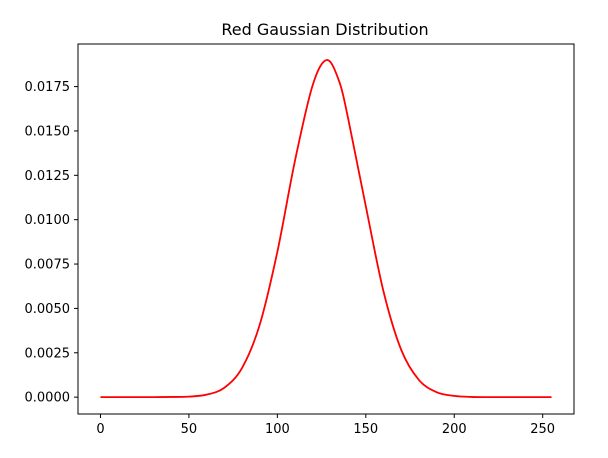  I want to click on x-tick-label: 150, so click(365, 429).